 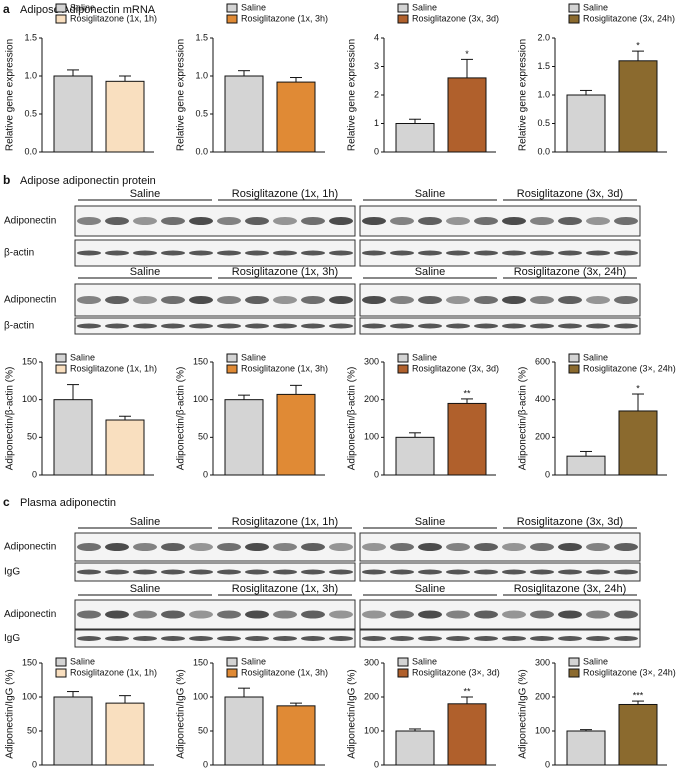 What do you see at coordinates (467, 393) in the screenshot?
I see `significance: **` at bounding box center [467, 393].